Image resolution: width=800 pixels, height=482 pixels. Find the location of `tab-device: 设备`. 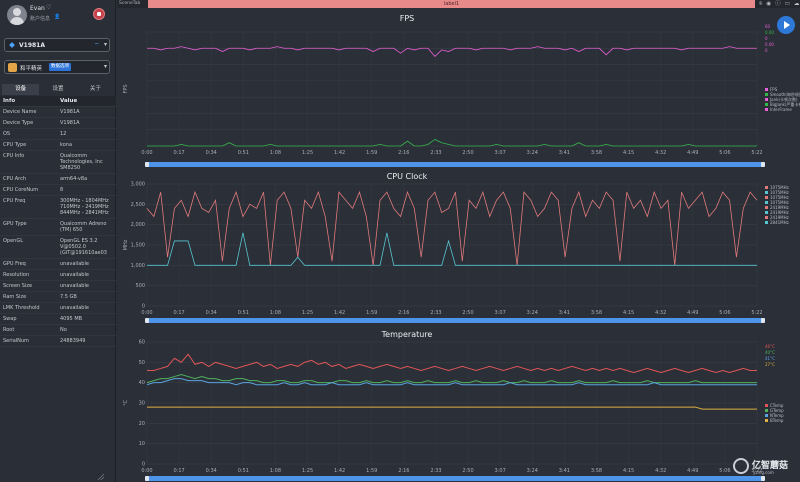

tab-device: 设备 is located at coordinates (21, 89).